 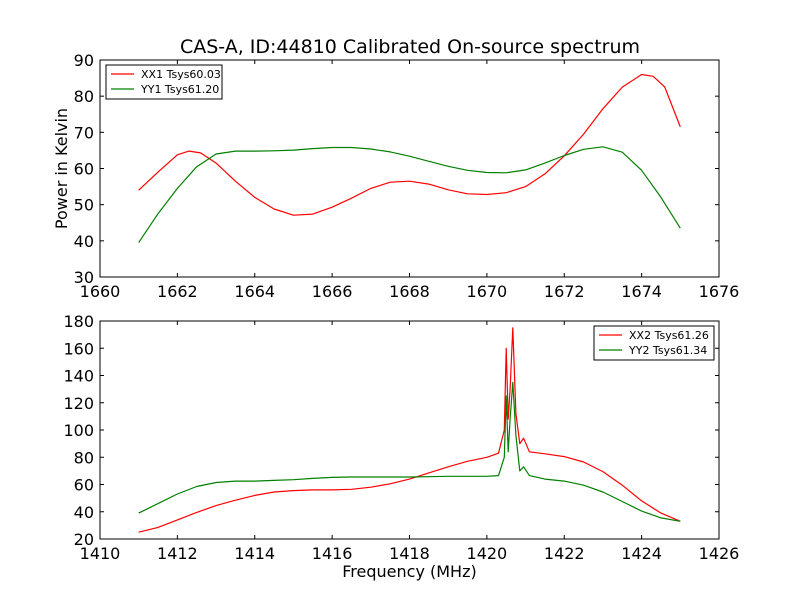 I want to click on legend: XX2 Tsys61.26 YY2 Tsys61.34, so click(x=654, y=343).